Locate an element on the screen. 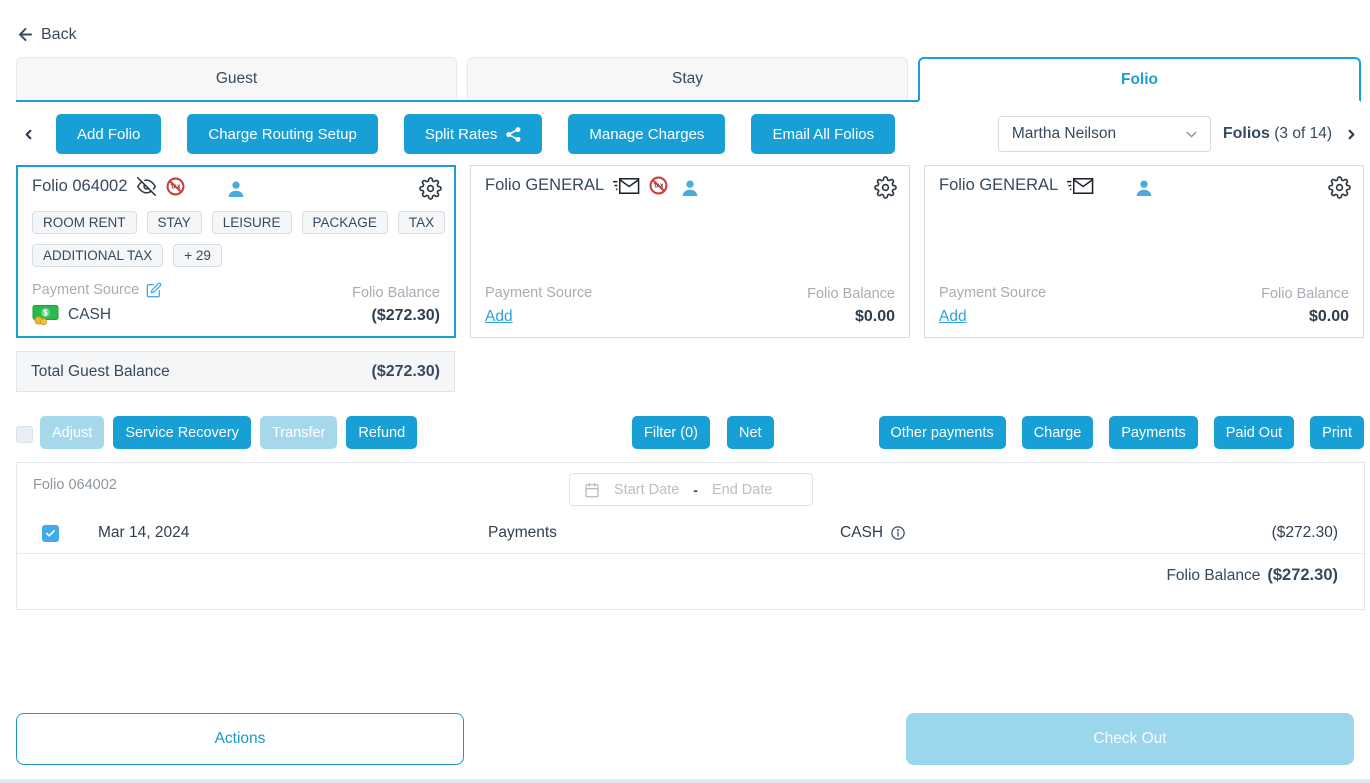 The width and height of the screenshot is (1370, 783). payment-method: $ CASH is located at coordinates (97, 314).